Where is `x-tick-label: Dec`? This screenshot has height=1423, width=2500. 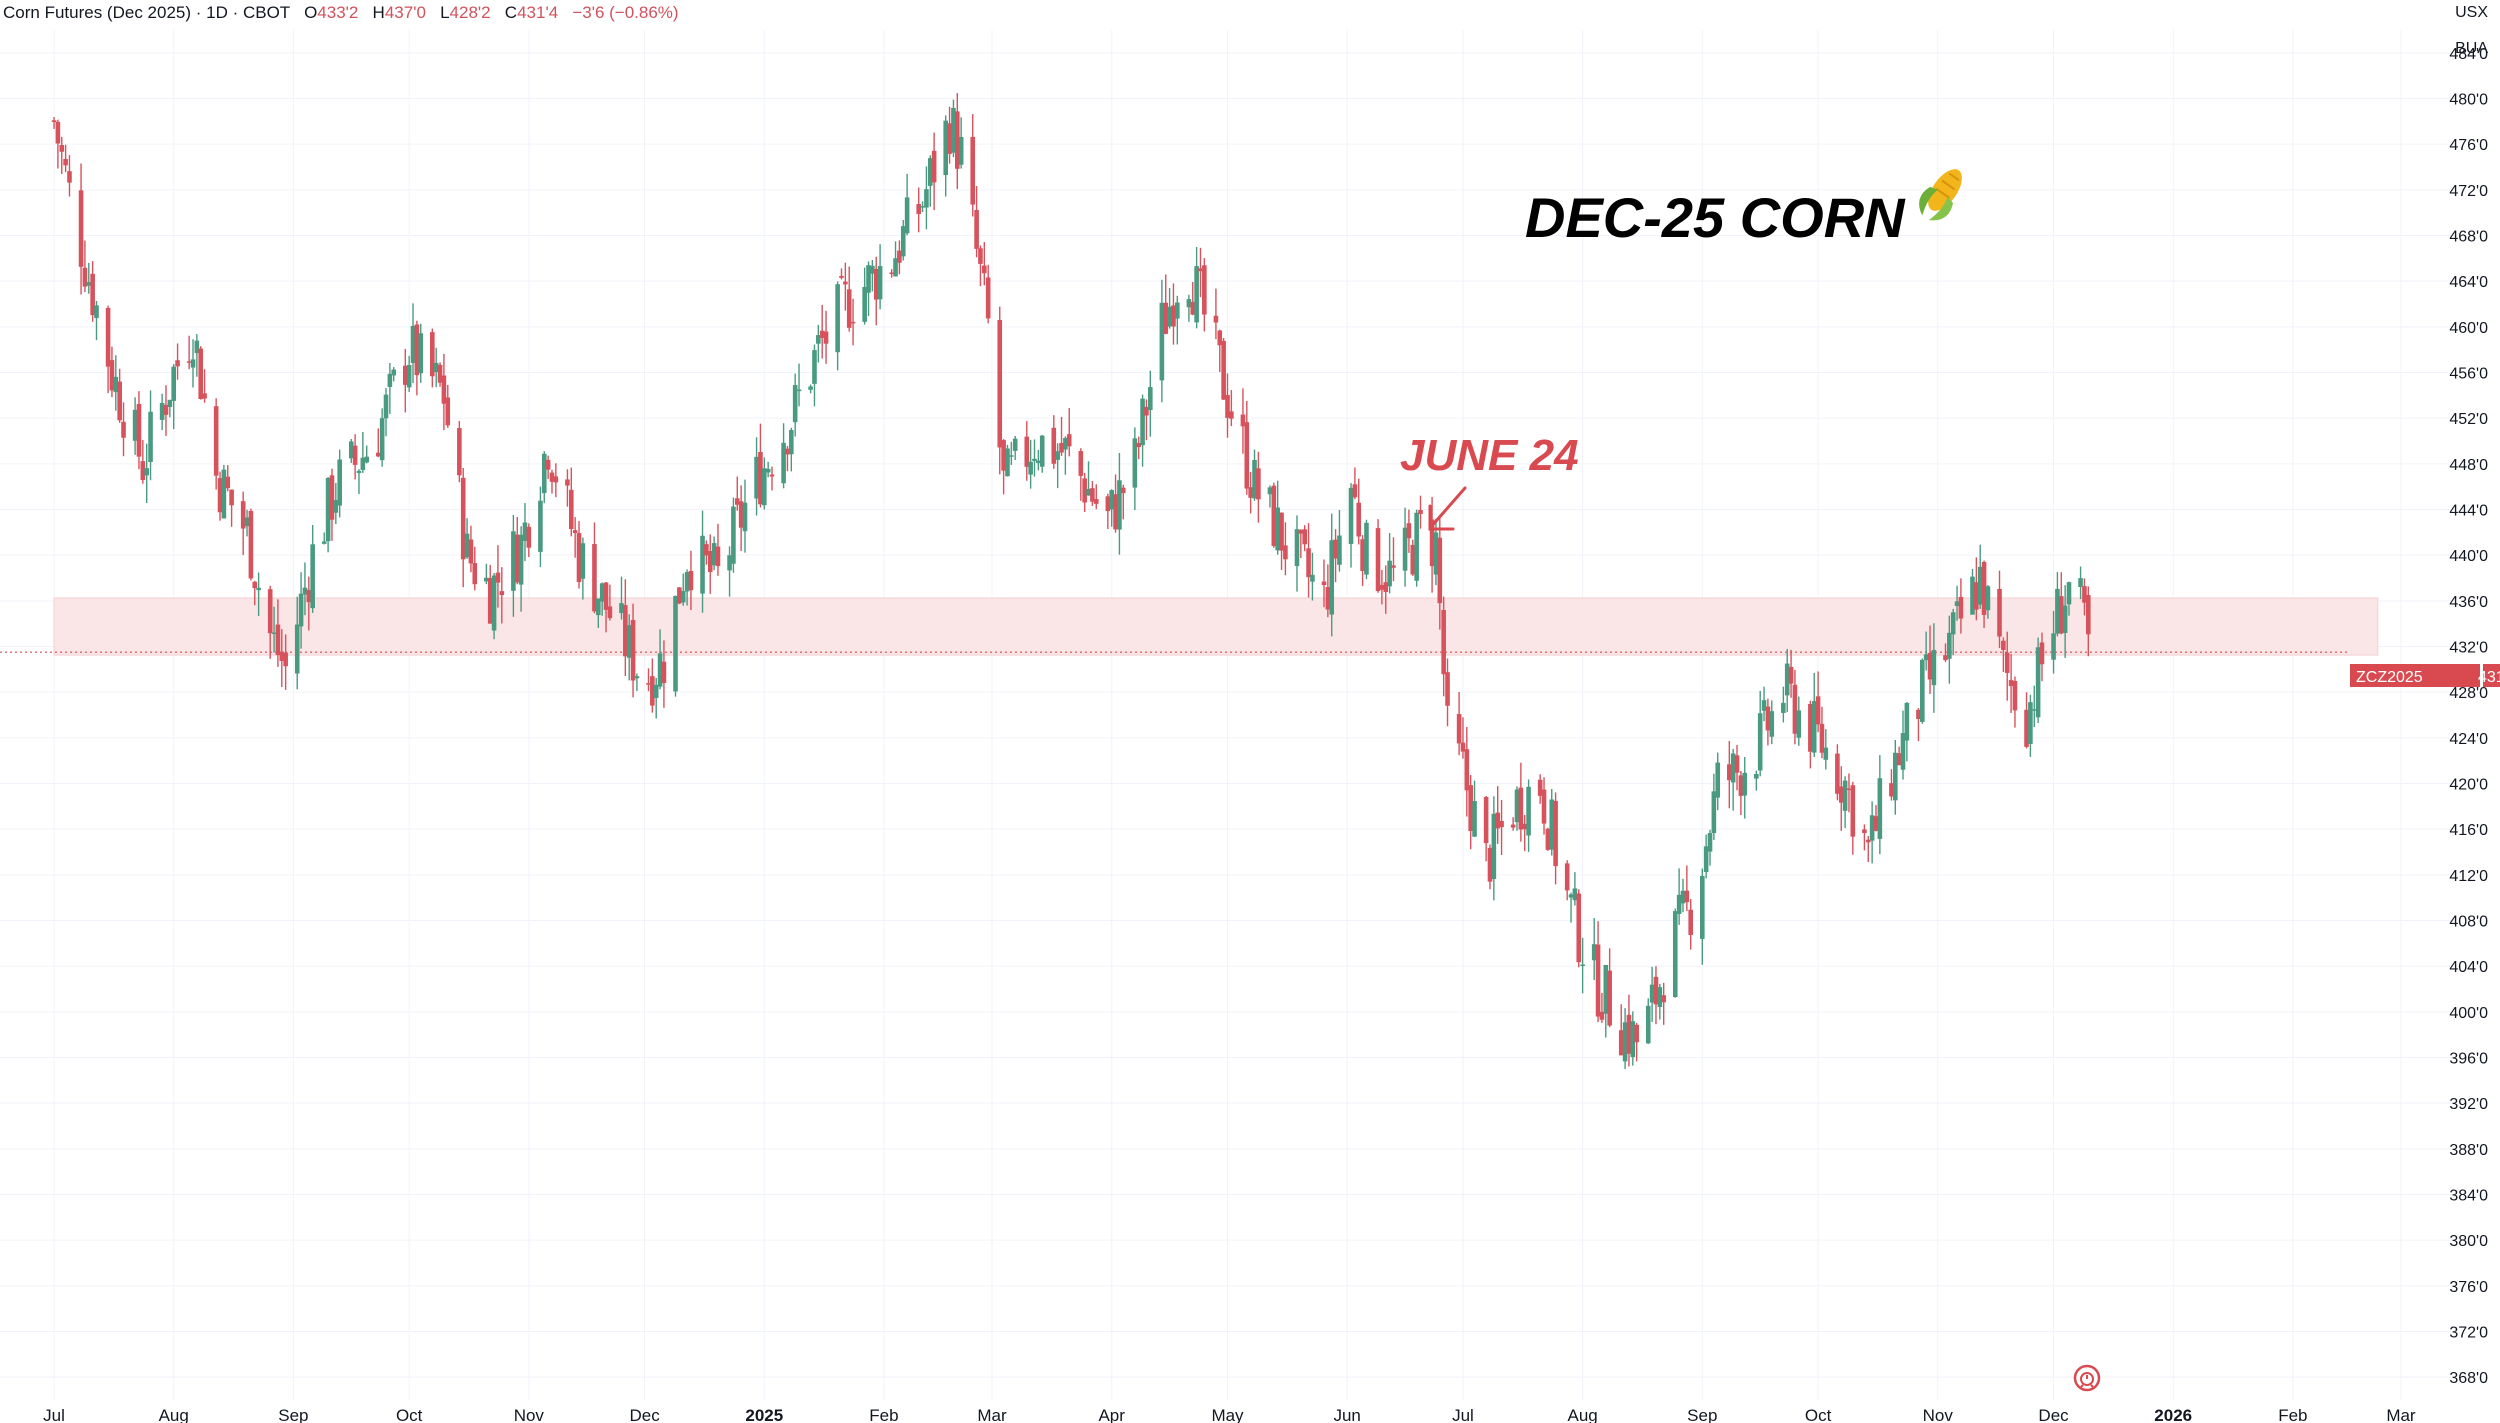 x-tick-label: Dec is located at coordinates (645, 1414).